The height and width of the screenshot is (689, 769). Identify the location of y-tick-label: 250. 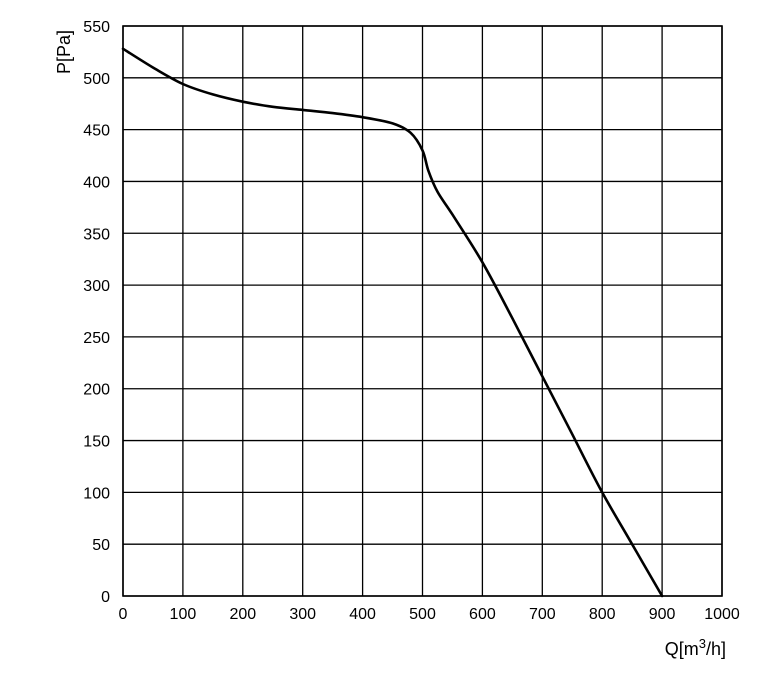
(96, 338).